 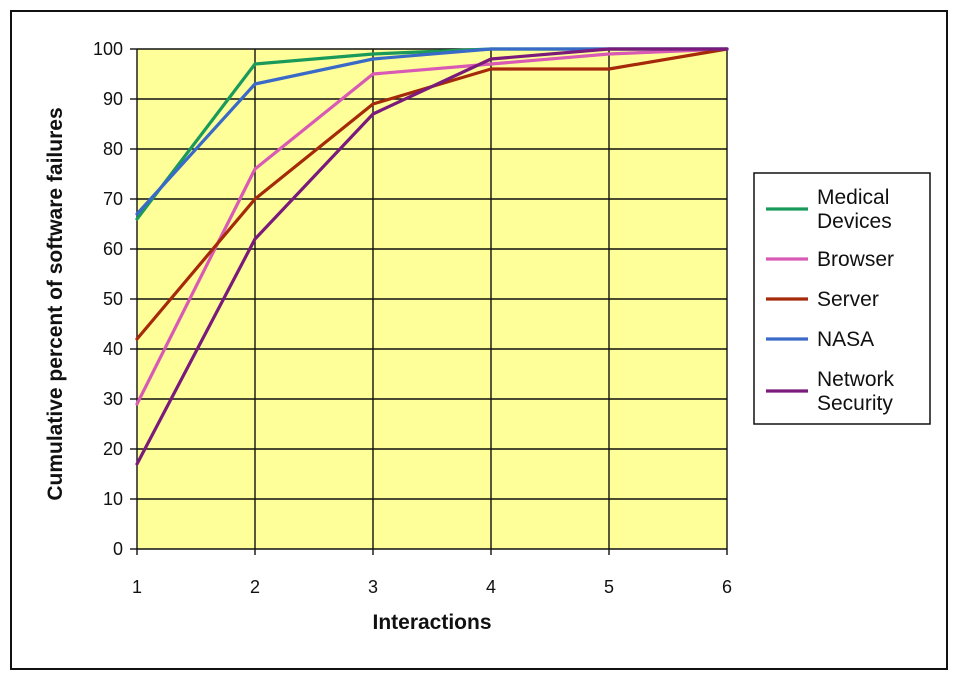 I want to click on y-tick-label: 80, so click(x=113, y=149).